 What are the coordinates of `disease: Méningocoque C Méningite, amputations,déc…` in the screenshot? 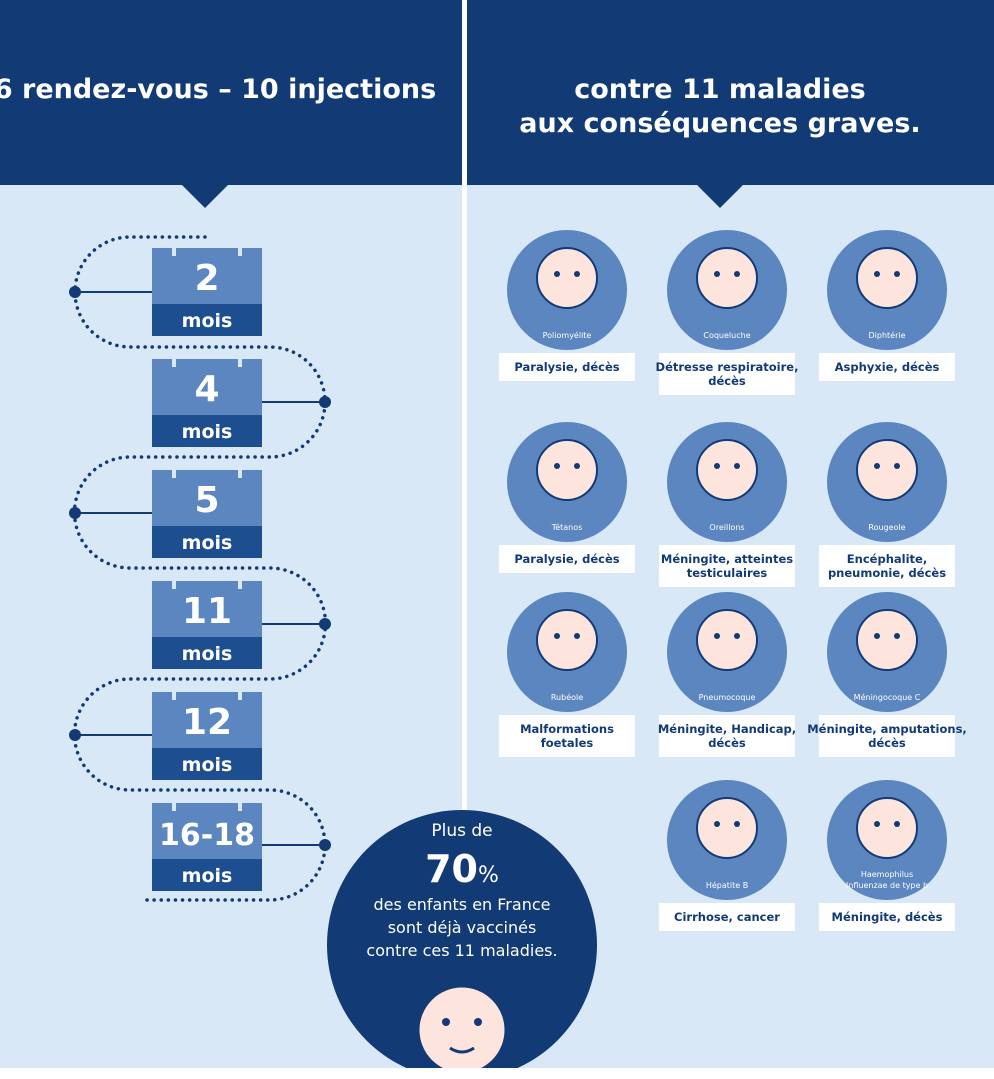 It's located at (887, 674).